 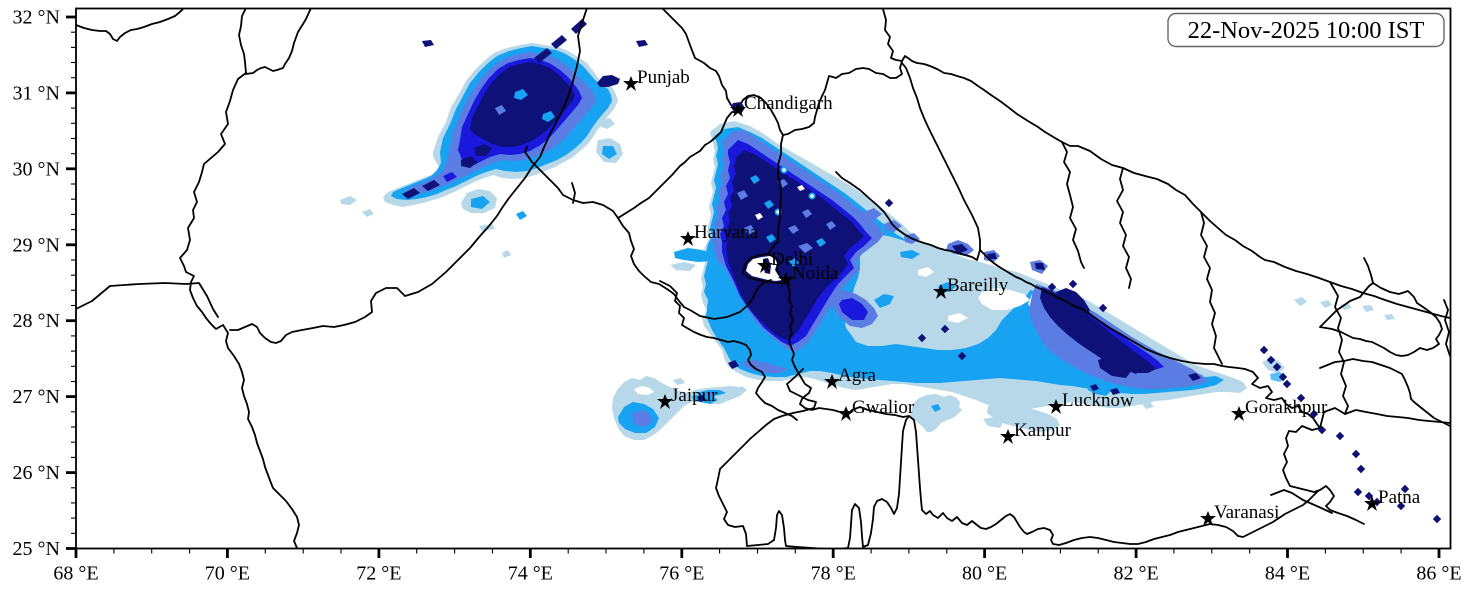 I want to click on svg-text: Gorakhpur, so click(x=1286, y=407).